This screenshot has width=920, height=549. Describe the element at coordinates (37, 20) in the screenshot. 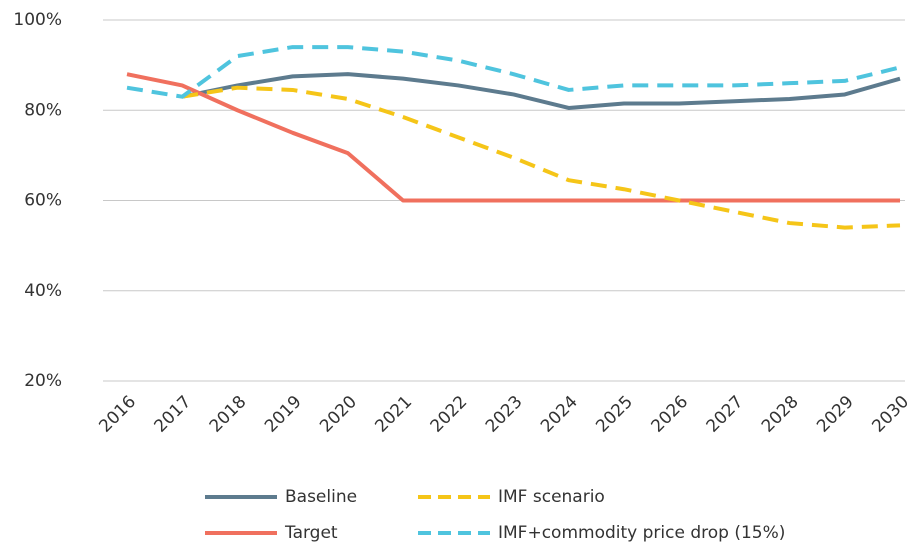

I see `y-tick-label: 100%` at that location.